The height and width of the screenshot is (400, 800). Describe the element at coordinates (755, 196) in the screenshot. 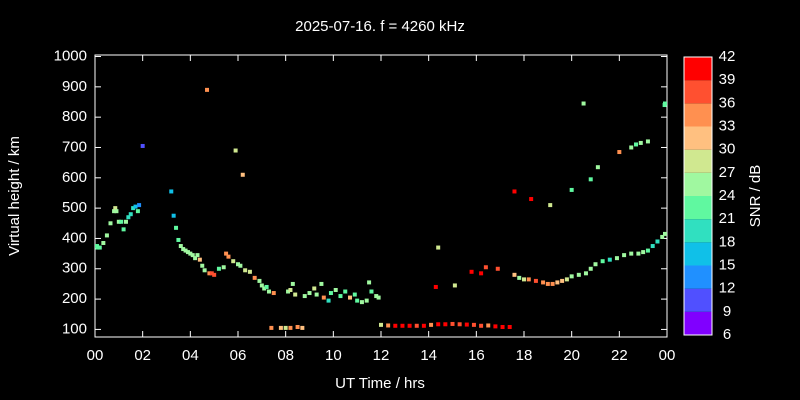

I see `colorbar-label: SNR / dB` at that location.